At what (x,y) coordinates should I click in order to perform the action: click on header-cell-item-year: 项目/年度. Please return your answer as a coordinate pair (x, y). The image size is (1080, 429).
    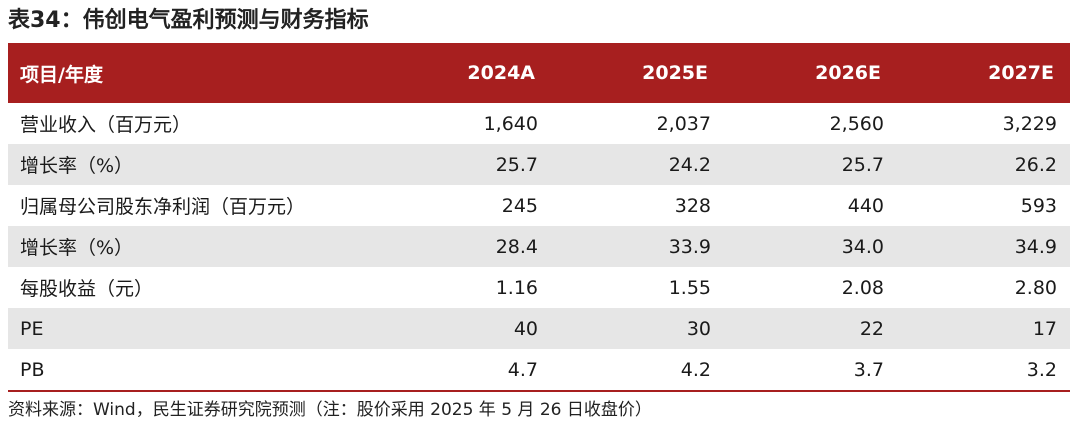
    Looking at the image, I should click on (61, 74).